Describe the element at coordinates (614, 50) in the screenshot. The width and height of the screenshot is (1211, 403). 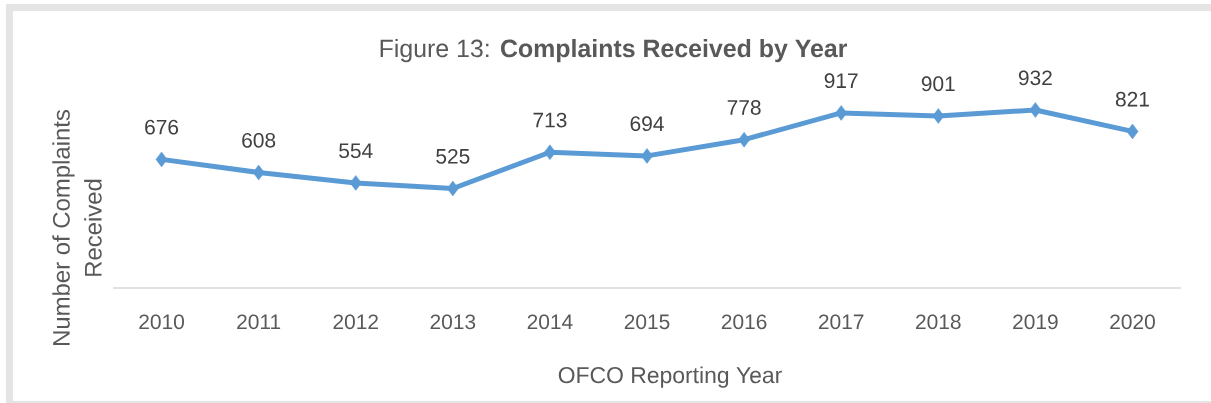
I see `chart-title: Figure 13: Complaints Received by Year` at that location.